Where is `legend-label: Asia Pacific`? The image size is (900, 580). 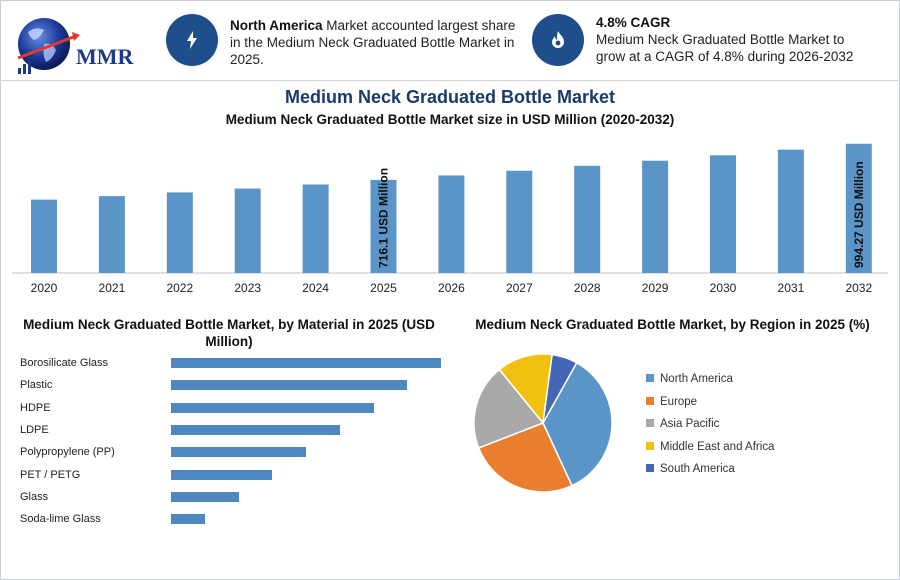 legend-label: Asia Pacific is located at coordinates (690, 424).